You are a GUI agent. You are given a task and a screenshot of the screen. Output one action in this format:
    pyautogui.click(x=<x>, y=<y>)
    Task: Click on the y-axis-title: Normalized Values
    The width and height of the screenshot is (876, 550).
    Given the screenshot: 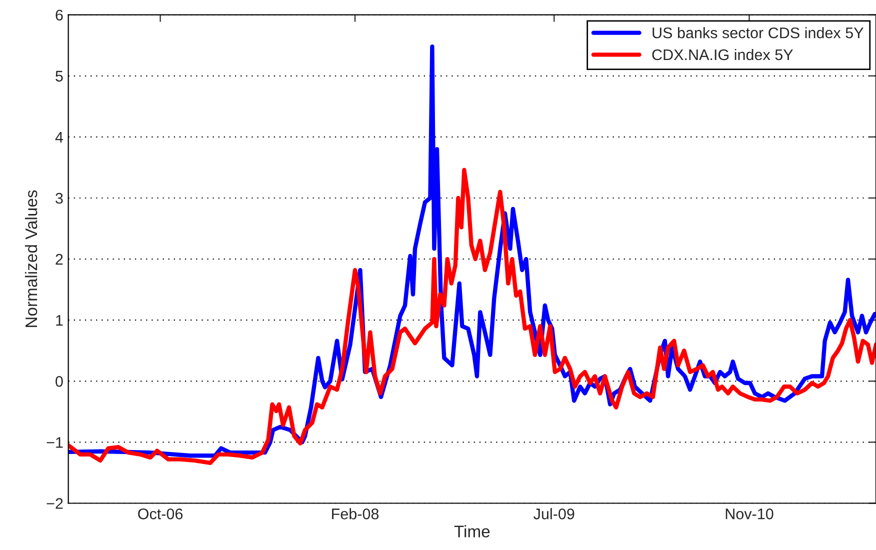 What is the action you would take?
    pyautogui.click(x=31, y=259)
    